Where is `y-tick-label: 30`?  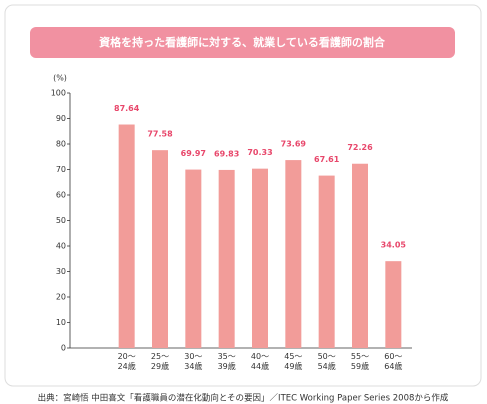
y-tick-label: 30 is located at coordinates (61, 271).